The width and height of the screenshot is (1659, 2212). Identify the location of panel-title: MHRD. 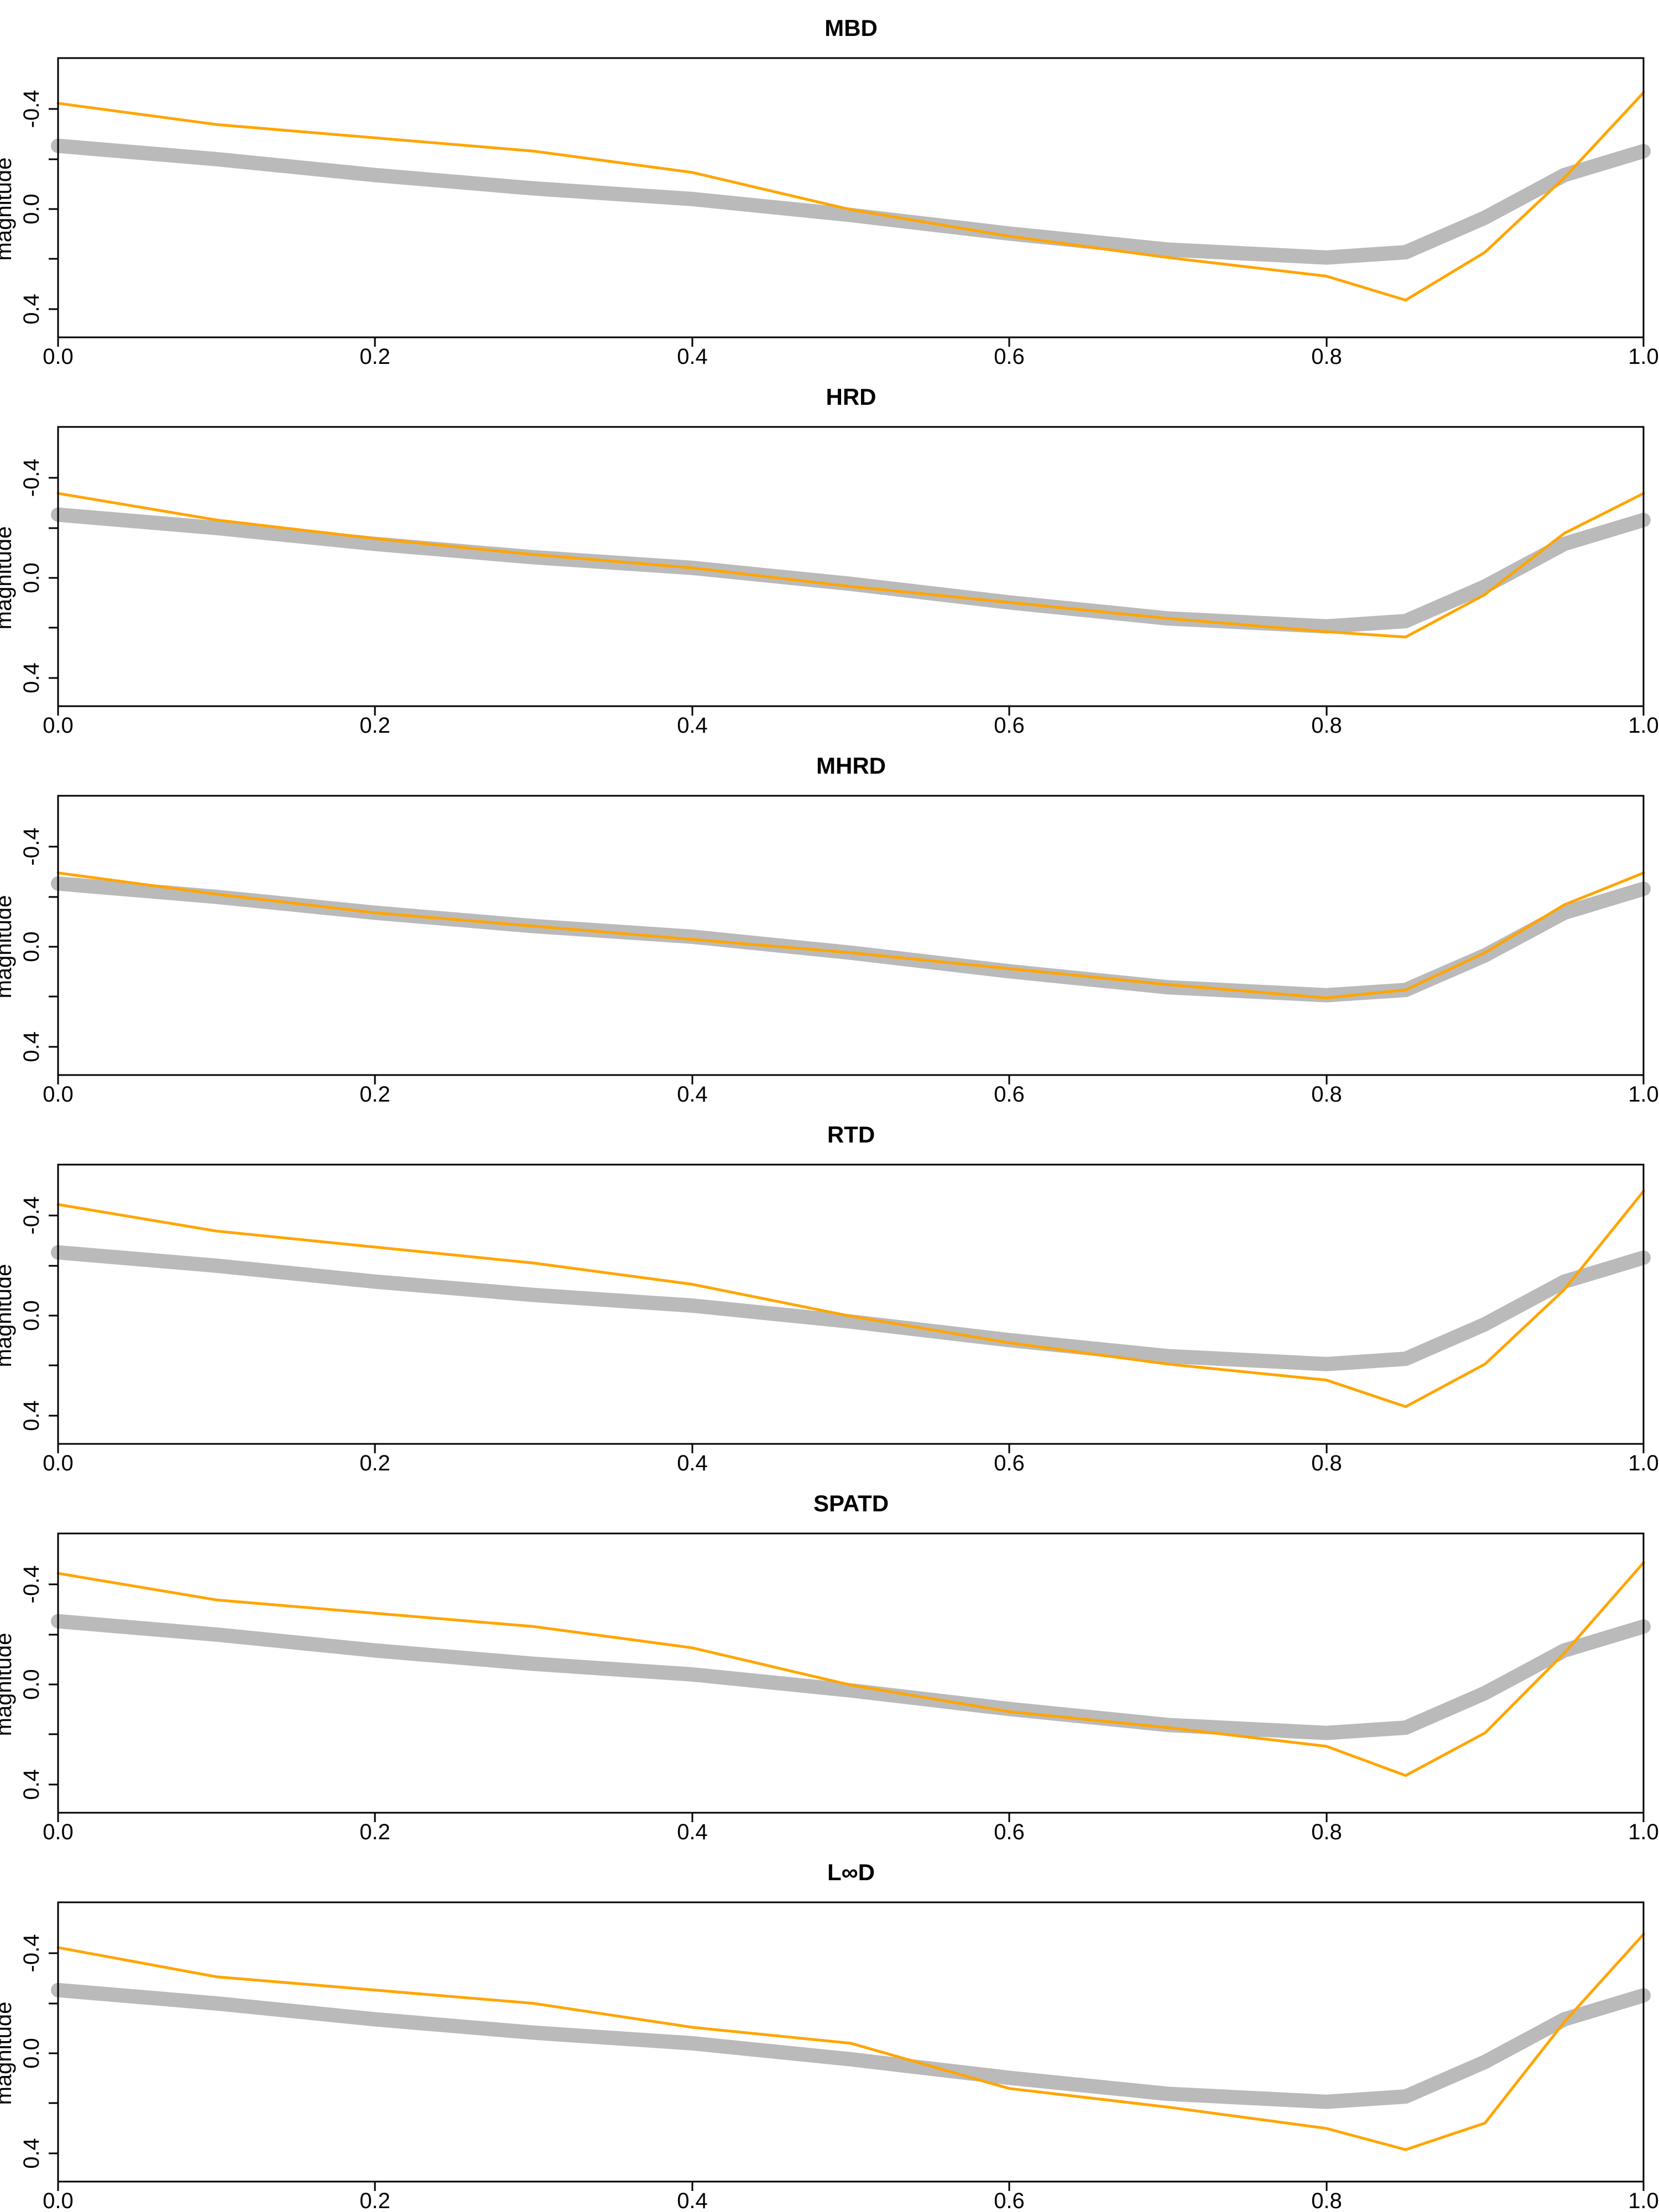
(851, 766).